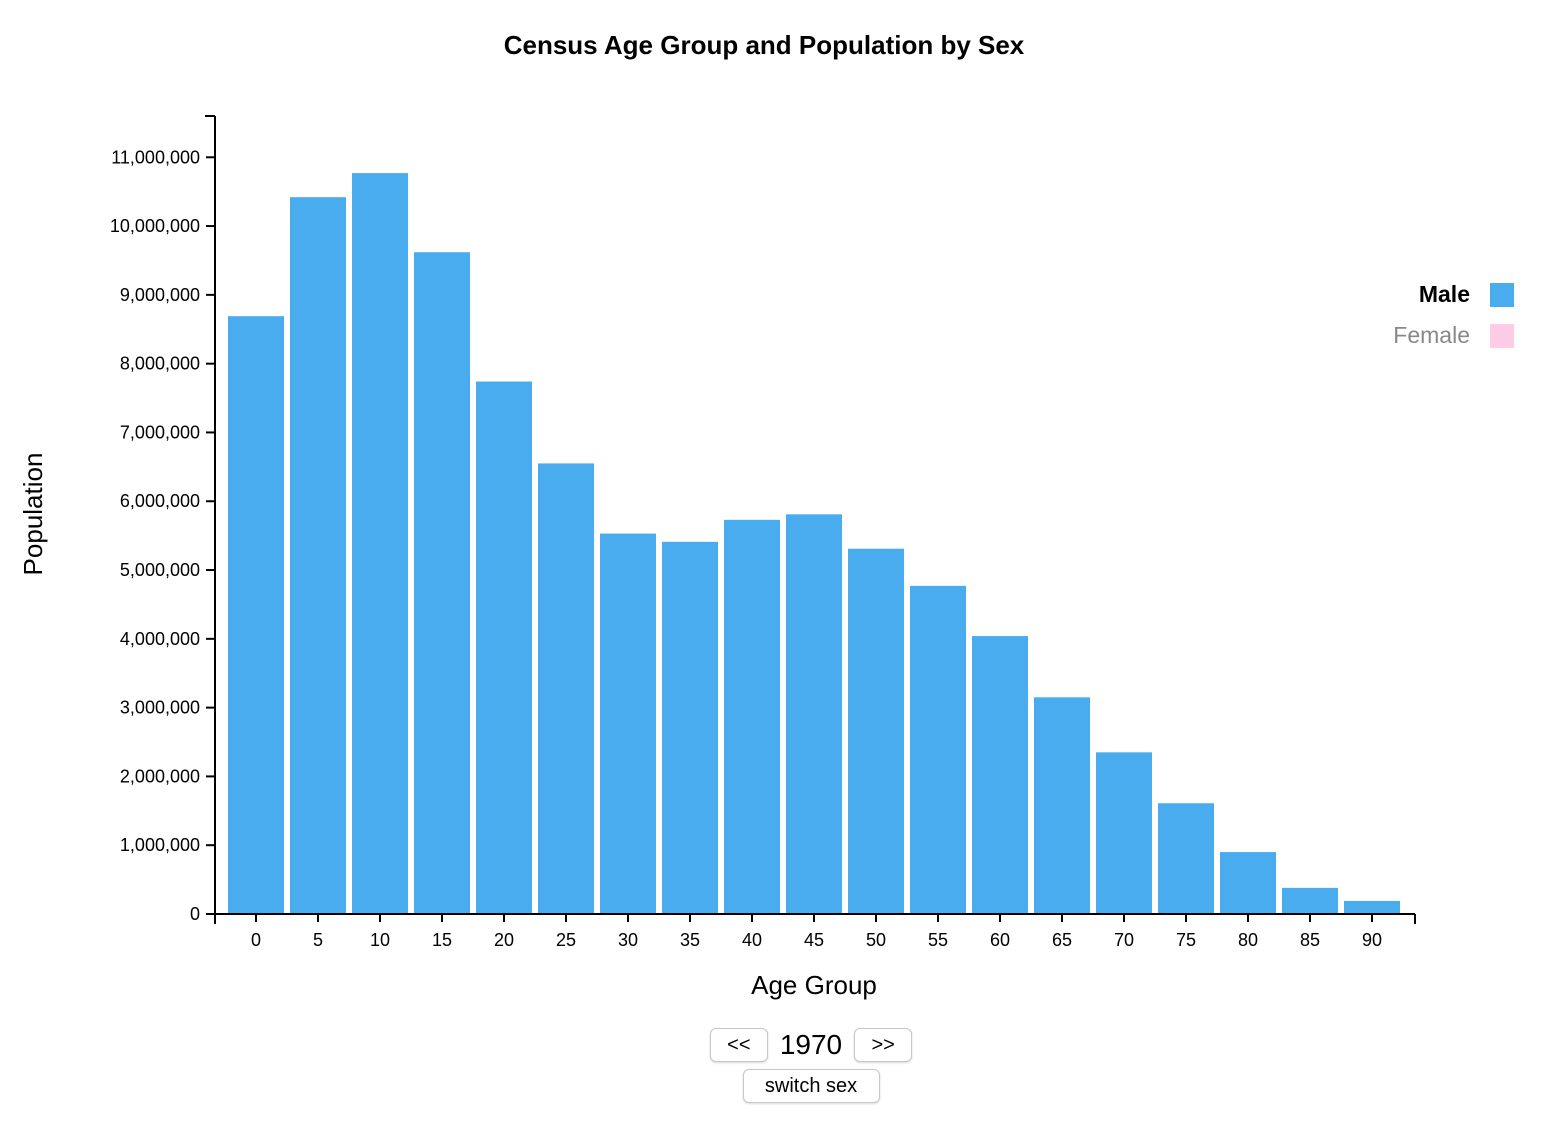  What do you see at coordinates (256, 940) in the screenshot?
I see `x-tick-label: 0` at bounding box center [256, 940].